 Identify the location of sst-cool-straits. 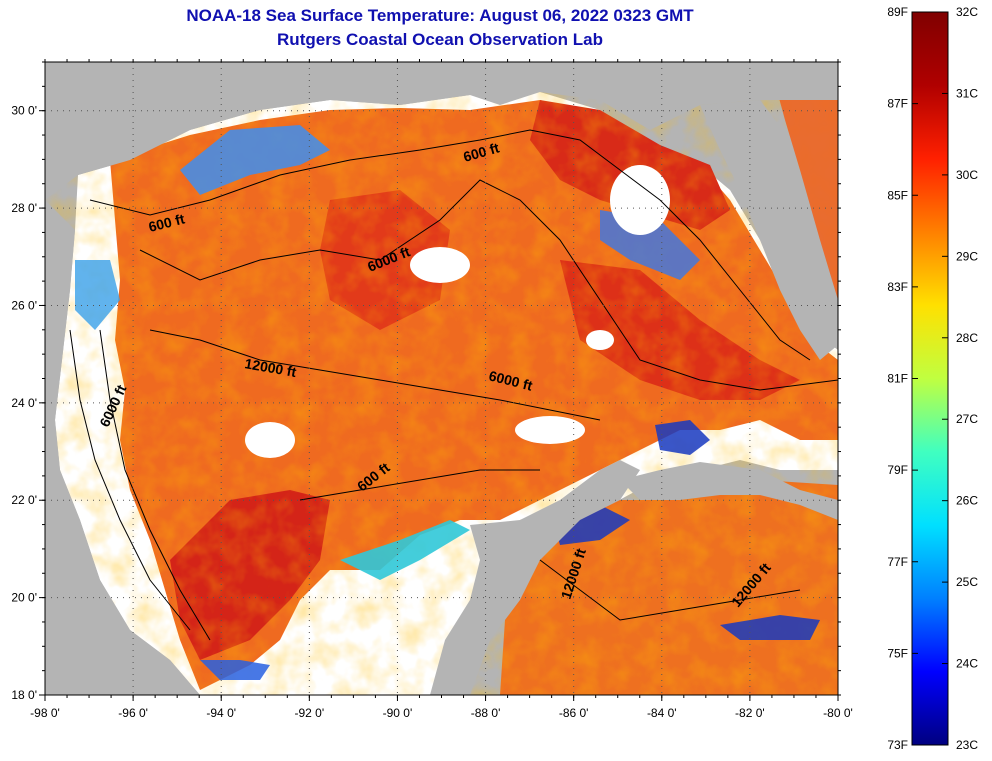
(682, 437).